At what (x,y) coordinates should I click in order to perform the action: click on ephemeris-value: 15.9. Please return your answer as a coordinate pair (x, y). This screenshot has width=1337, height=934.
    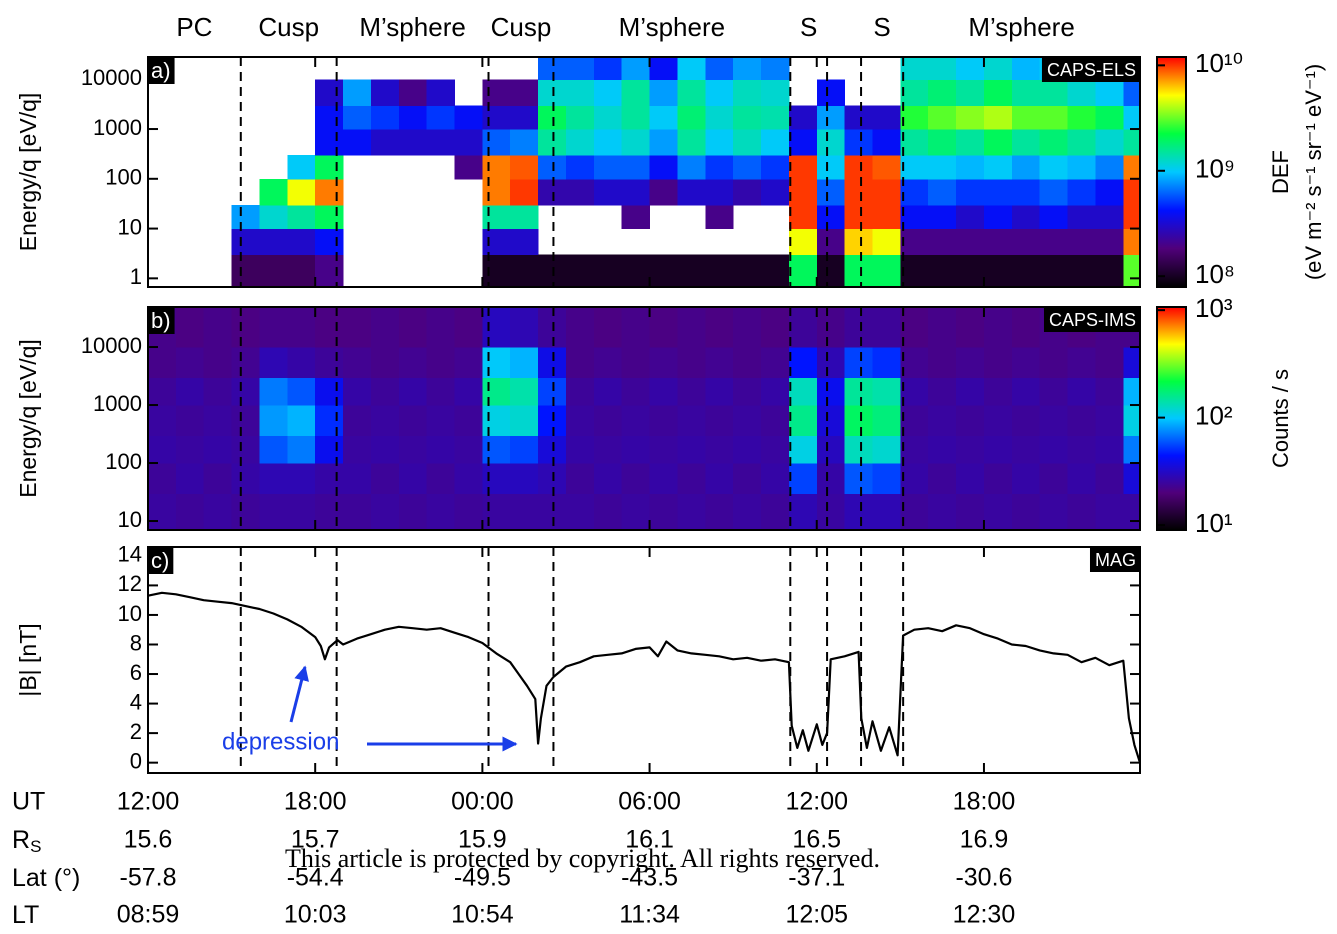
    Looking at the image, I should click on (482, 840).